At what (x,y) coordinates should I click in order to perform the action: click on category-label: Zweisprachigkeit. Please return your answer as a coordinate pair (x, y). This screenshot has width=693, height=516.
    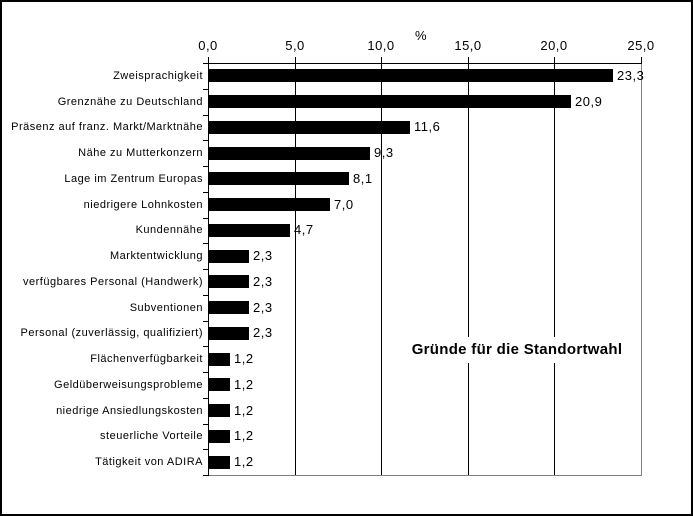
    Looking at the image, I should click on (158, 76).